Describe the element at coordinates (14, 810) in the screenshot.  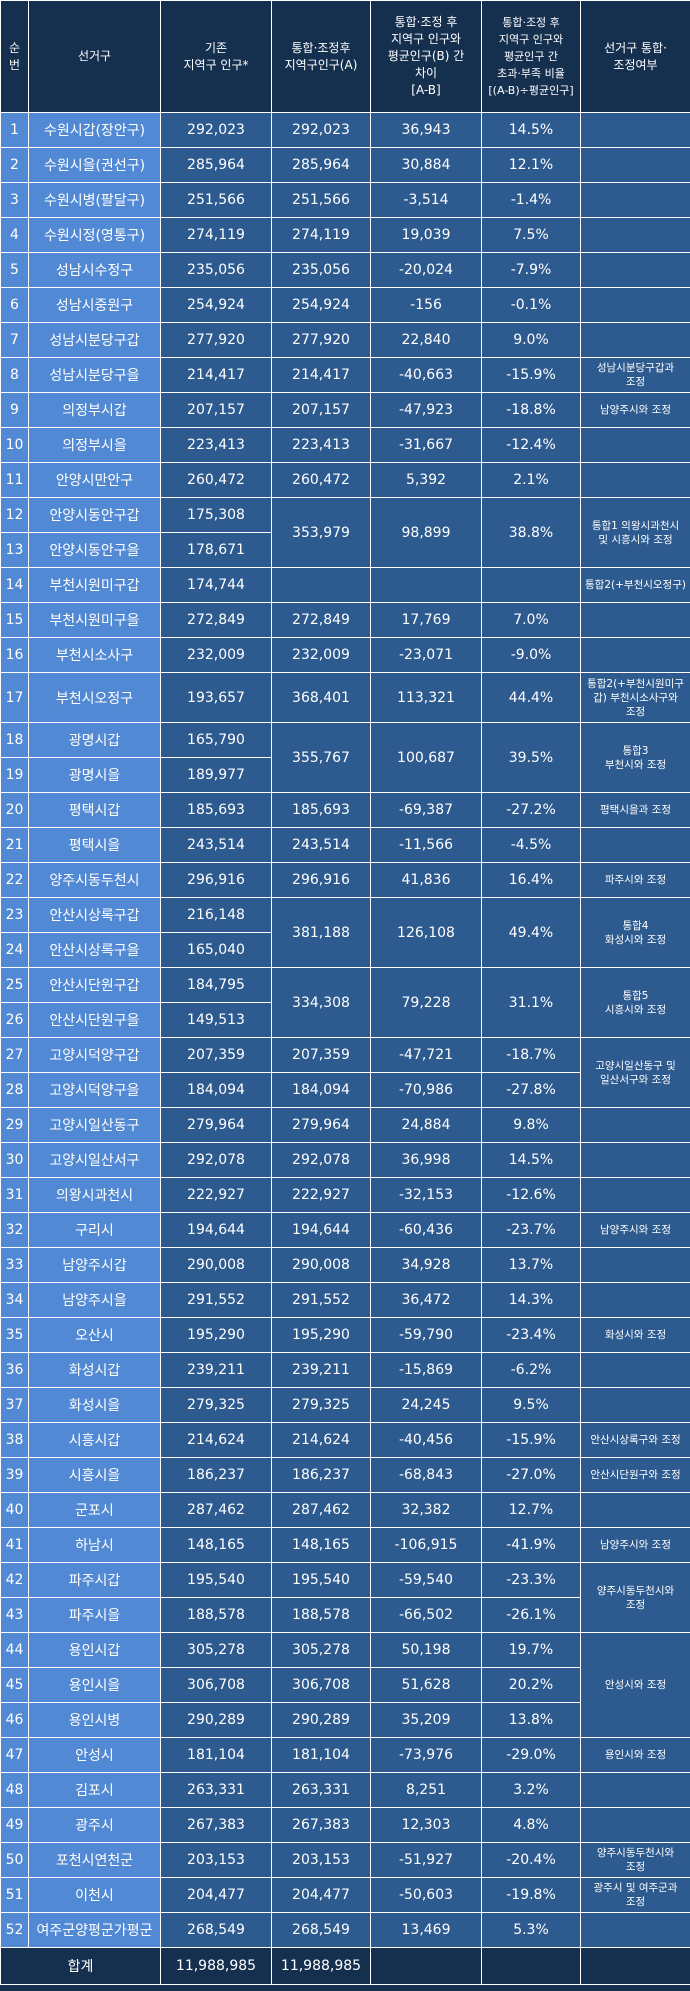
I see `row-number: 20` at that location.